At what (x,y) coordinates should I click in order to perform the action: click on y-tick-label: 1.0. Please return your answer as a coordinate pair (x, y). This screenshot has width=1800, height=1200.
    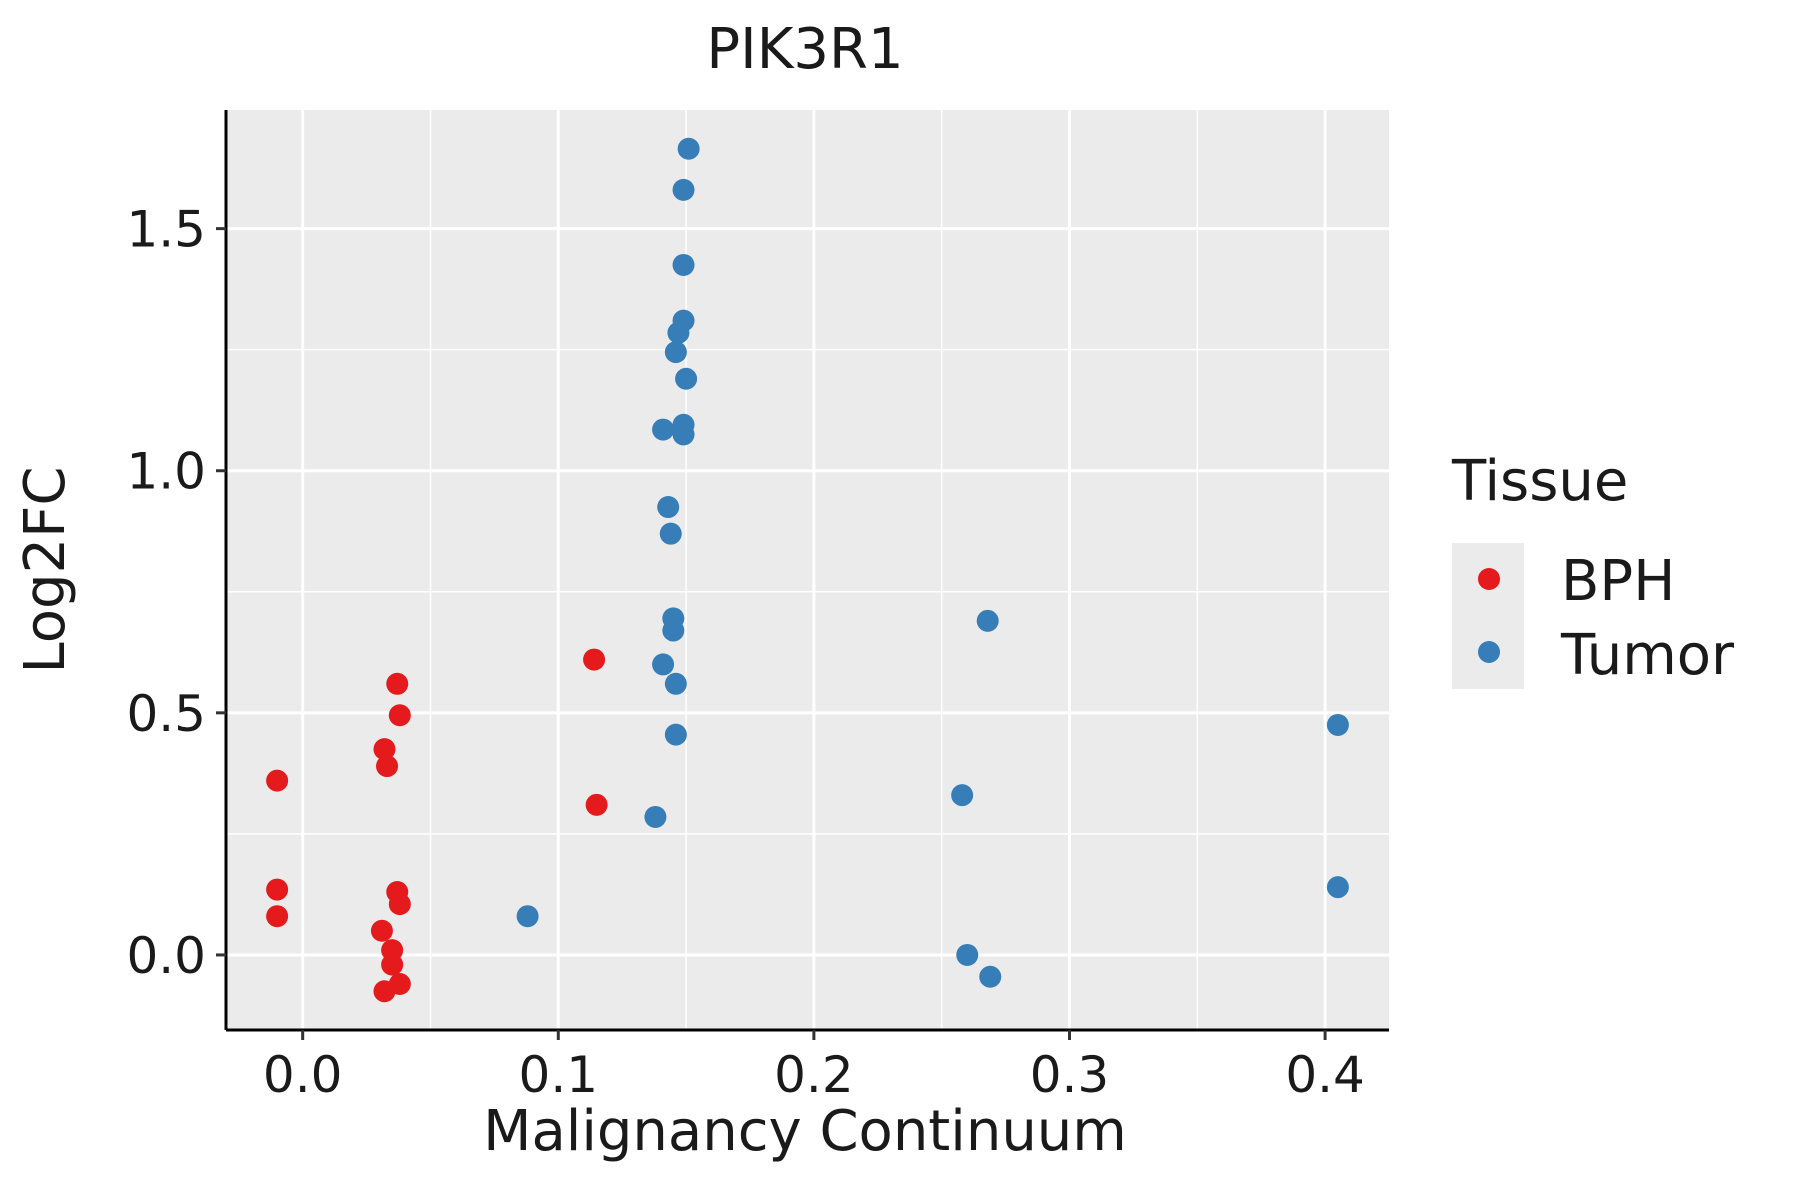
    Looking at the image, I should click on (166, 472).